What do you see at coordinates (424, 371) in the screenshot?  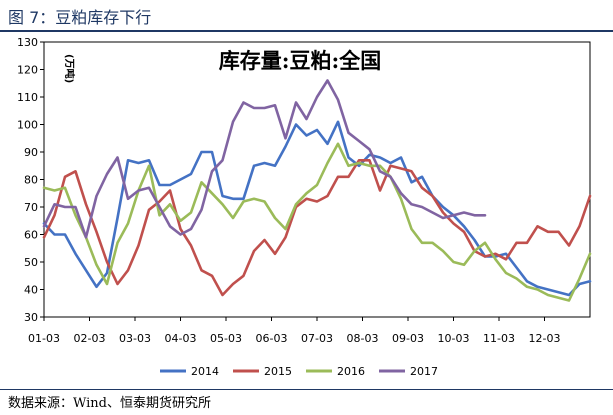 I see `legend-label-2017: 2017` at bounding box center [424, 371].